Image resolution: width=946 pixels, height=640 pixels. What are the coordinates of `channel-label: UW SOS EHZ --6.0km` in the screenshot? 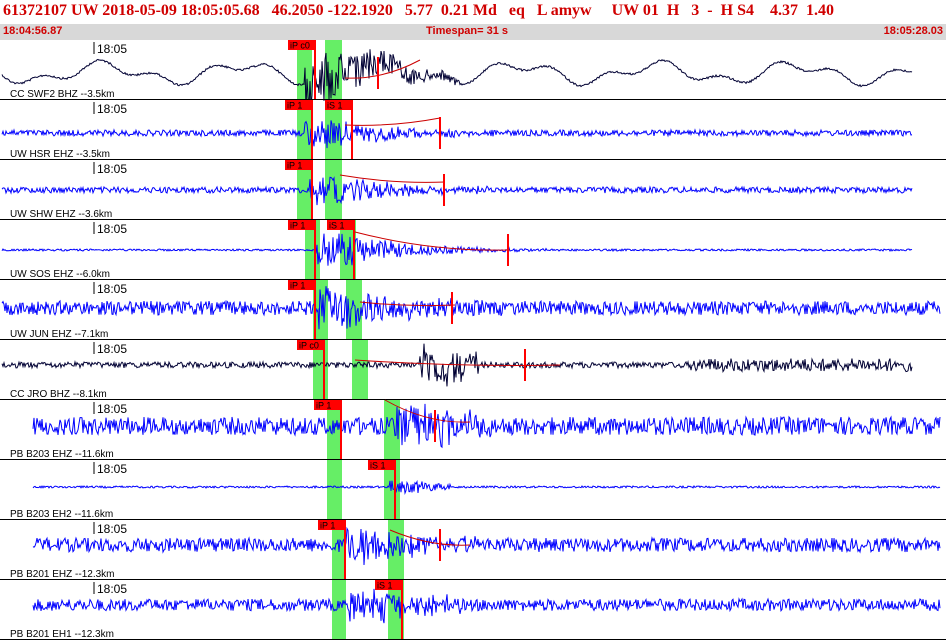 It's located at (60, 274).